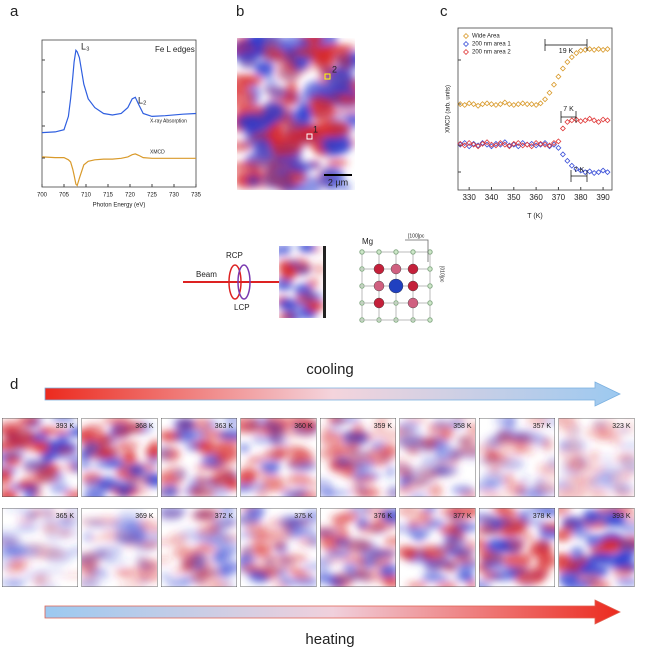 This screenshot has height=652, width=660. I want to click on temperature-label: 368 K, so click(144, 426).